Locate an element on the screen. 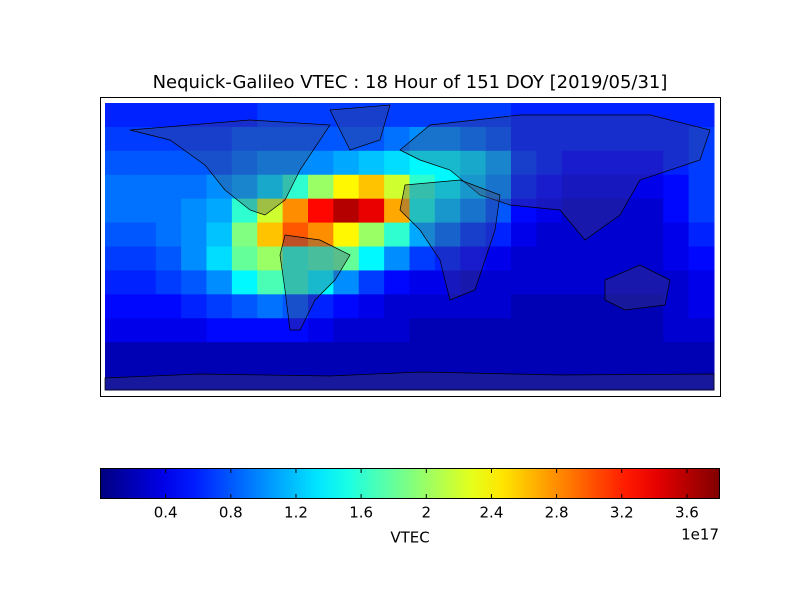 The image size is (800, 600). colorbar-tick-label: 2.8 is located at coordinates (557, 513).